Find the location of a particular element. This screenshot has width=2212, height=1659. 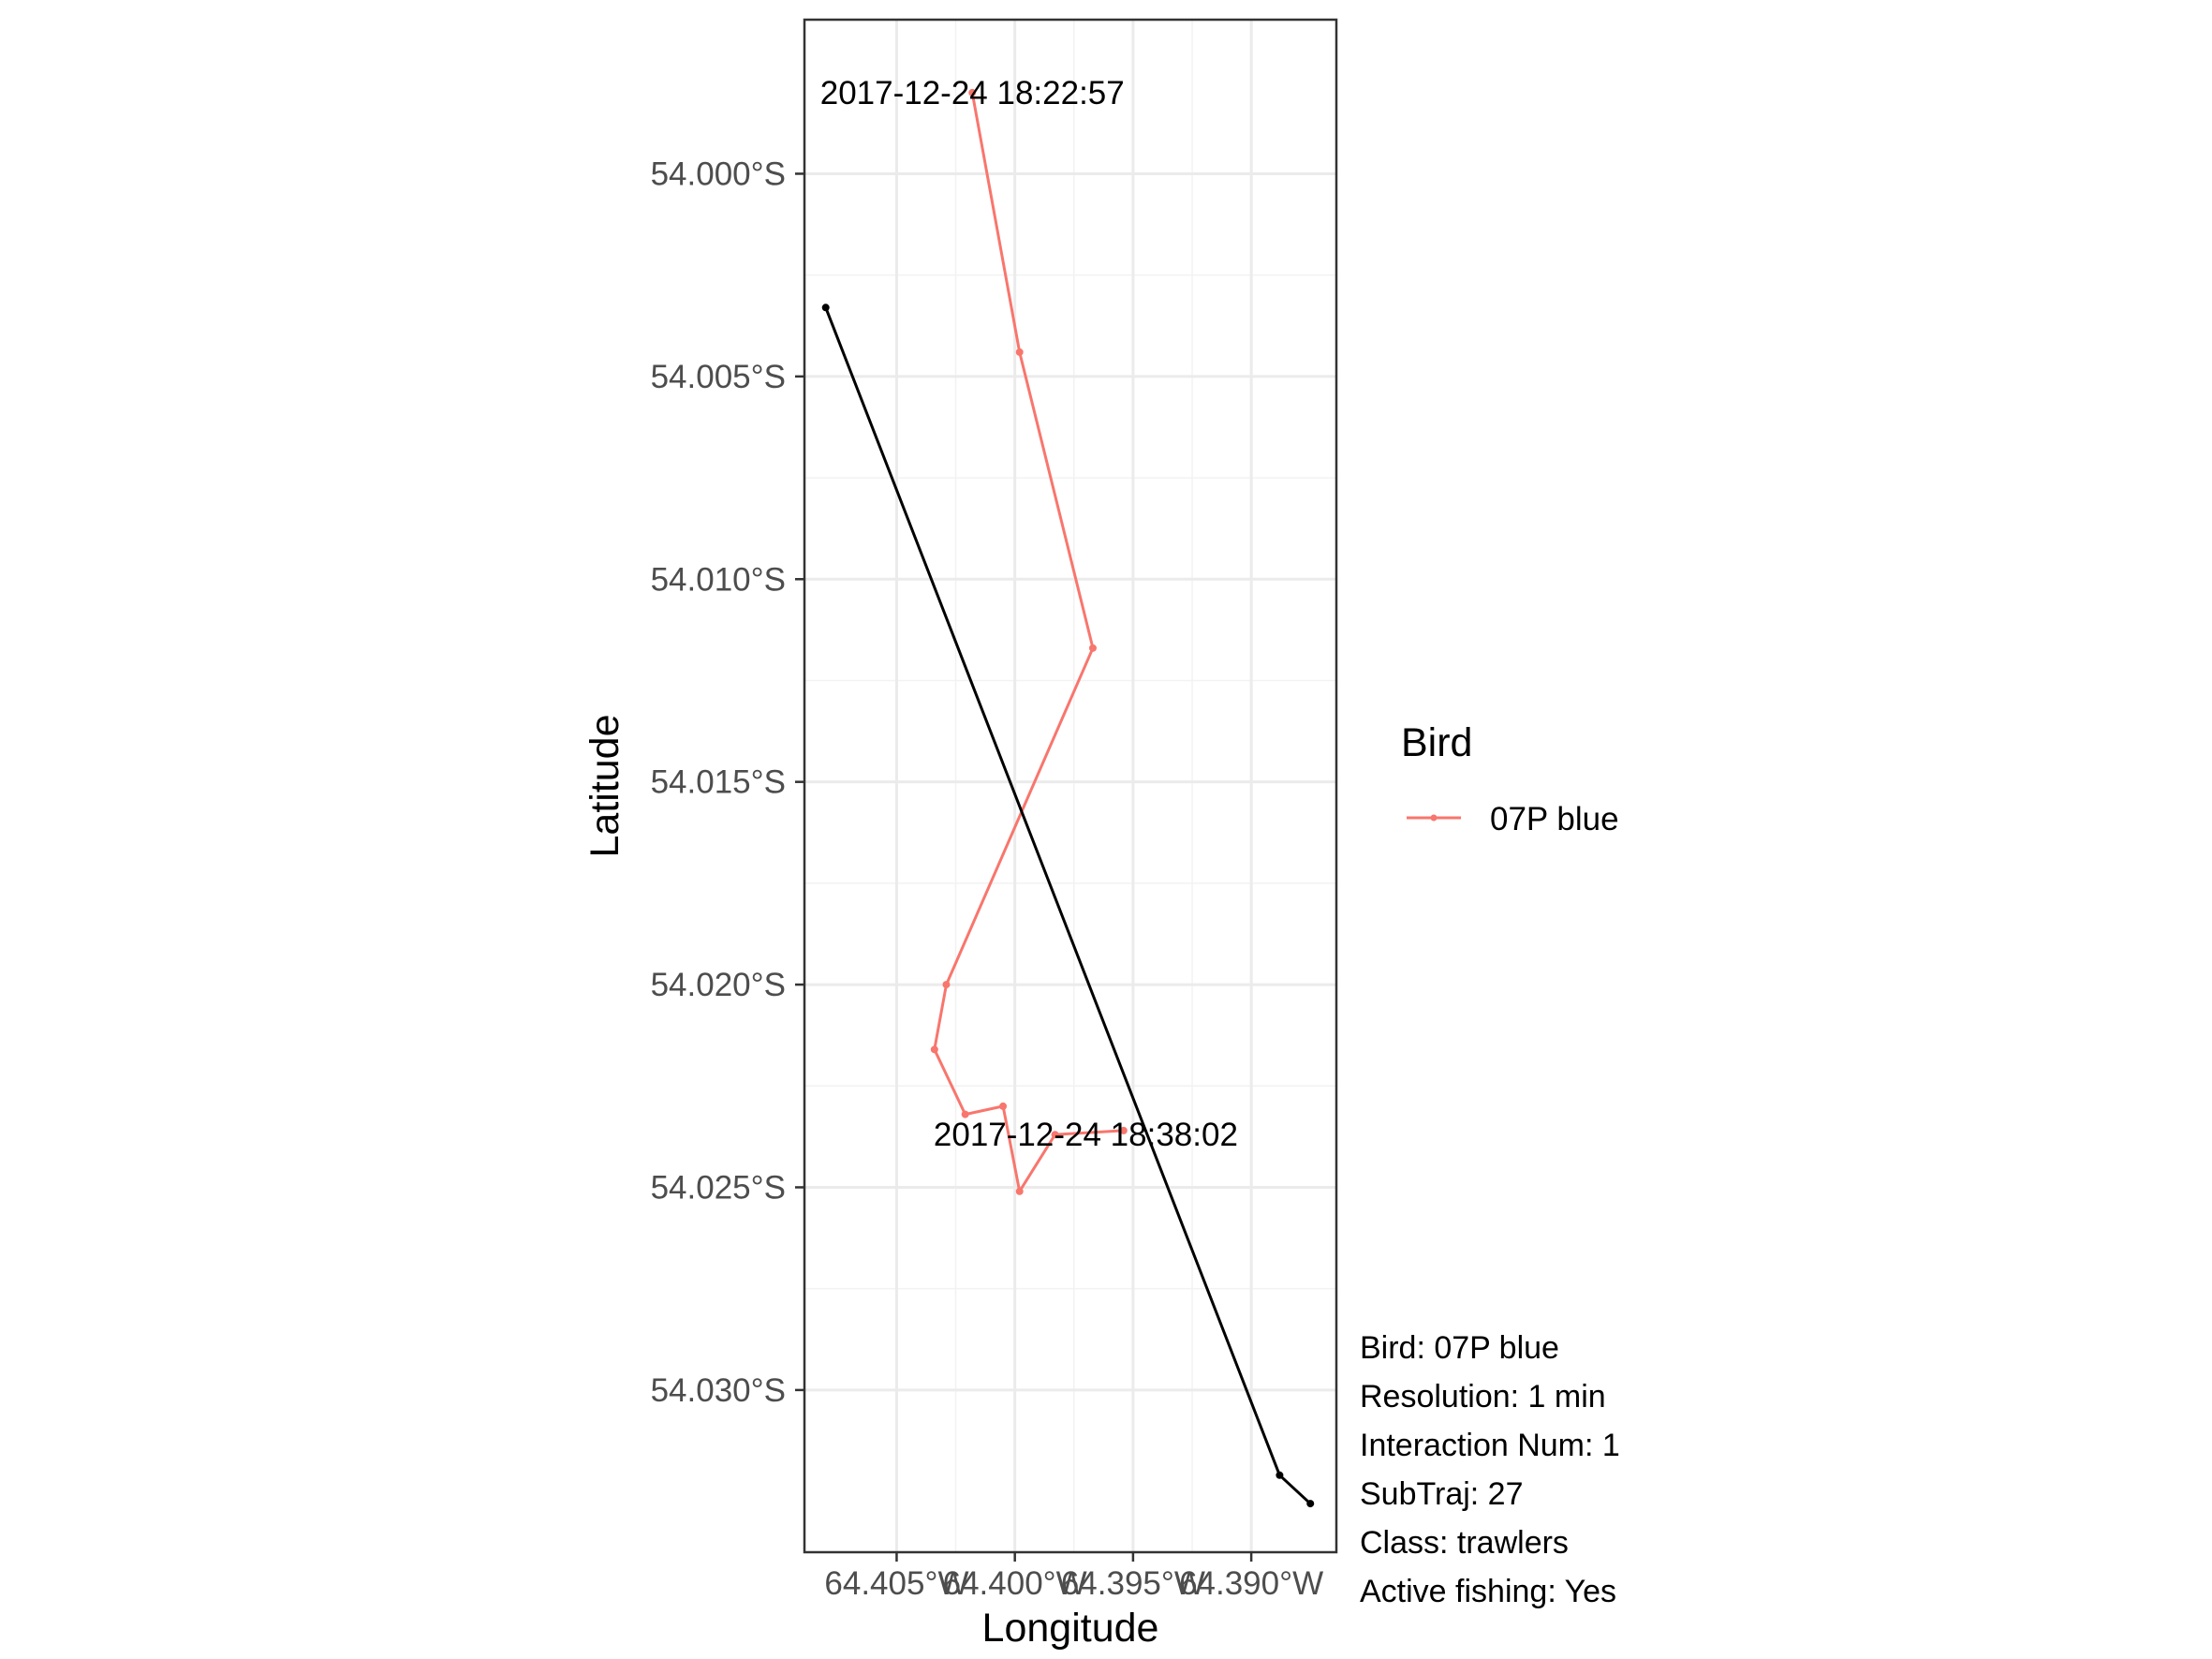

y-axis-title: Latitude is located at coordinates (604, 785).